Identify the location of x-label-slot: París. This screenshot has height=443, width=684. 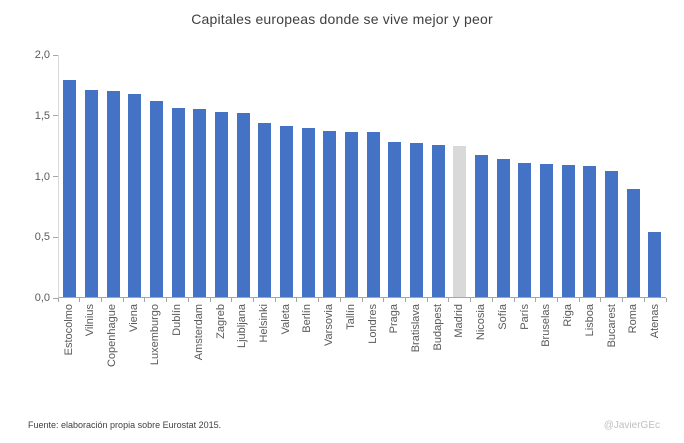
(525, 352).